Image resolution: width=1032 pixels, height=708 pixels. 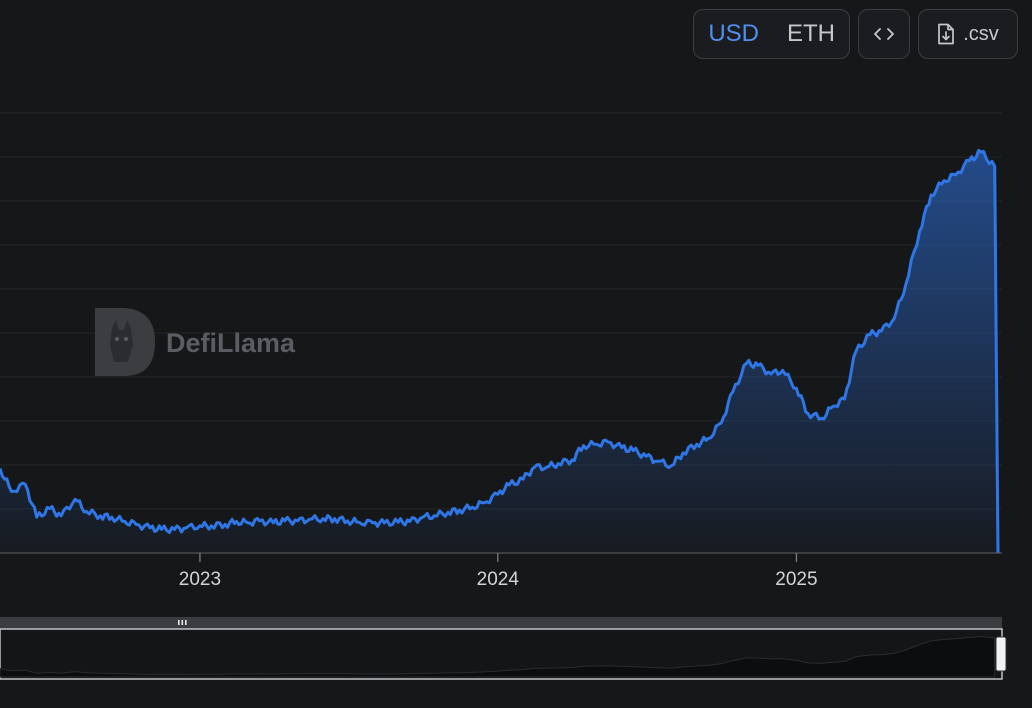 What do you see at coordinates (1001, 654) in the screenshot?
I see `range-slider-right-handle` at bounding box center [1001, 654].